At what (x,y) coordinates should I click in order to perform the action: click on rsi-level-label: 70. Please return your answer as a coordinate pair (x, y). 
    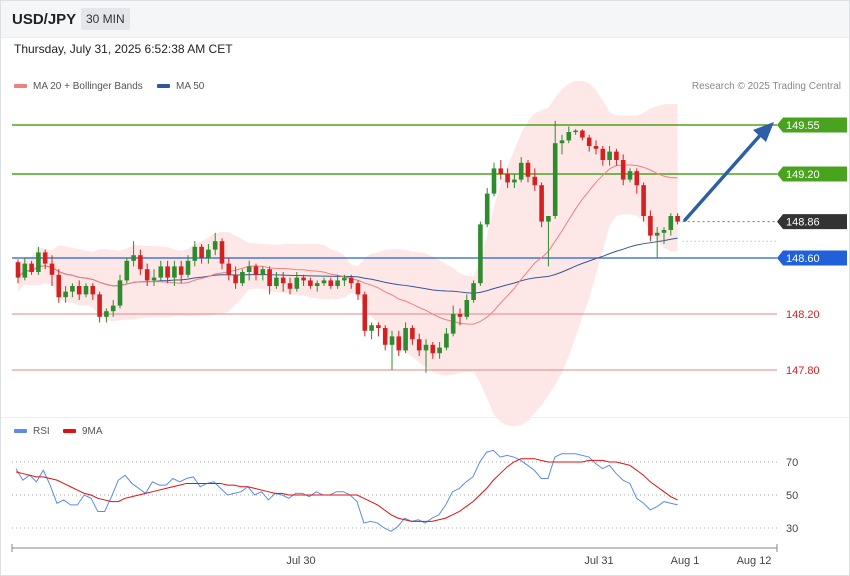
    Looking at the image, I should click on (792, 463).